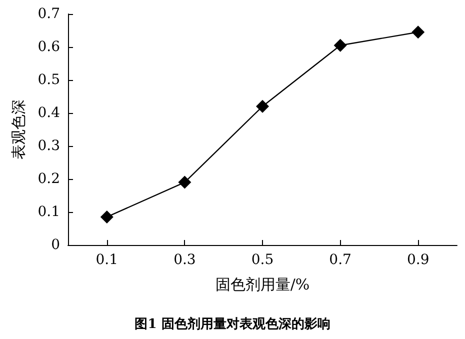  I want to click on x-tick-label: 0.7, so click(340, 260).